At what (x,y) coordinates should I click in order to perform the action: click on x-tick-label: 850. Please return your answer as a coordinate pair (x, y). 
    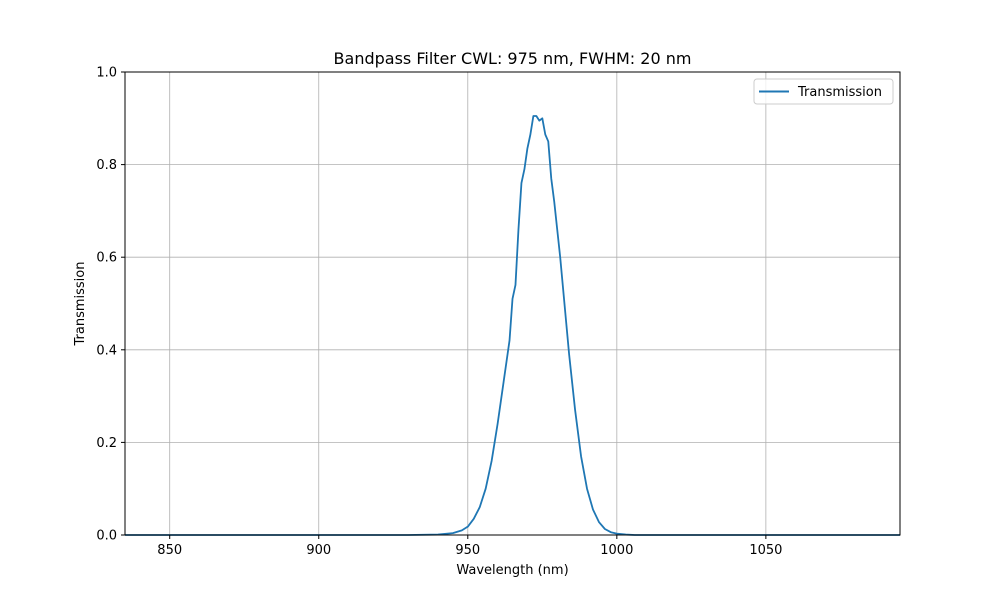
    Looking at the image, I should click on (169, 550).